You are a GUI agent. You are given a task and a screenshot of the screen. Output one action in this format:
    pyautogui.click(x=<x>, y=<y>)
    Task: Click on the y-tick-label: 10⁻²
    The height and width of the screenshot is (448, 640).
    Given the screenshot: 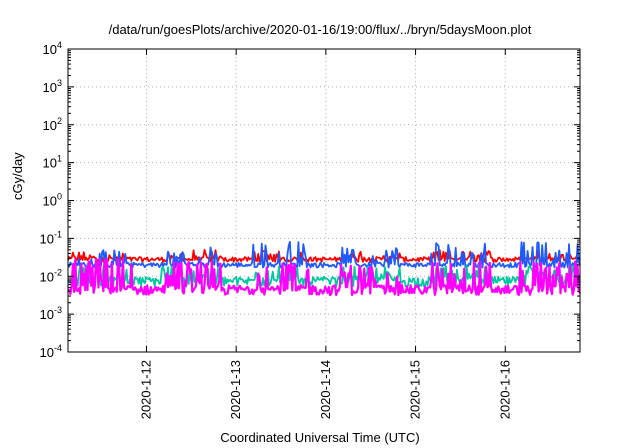 What is the action you would take?
    pyautogui.click(x=51, y=275)
    